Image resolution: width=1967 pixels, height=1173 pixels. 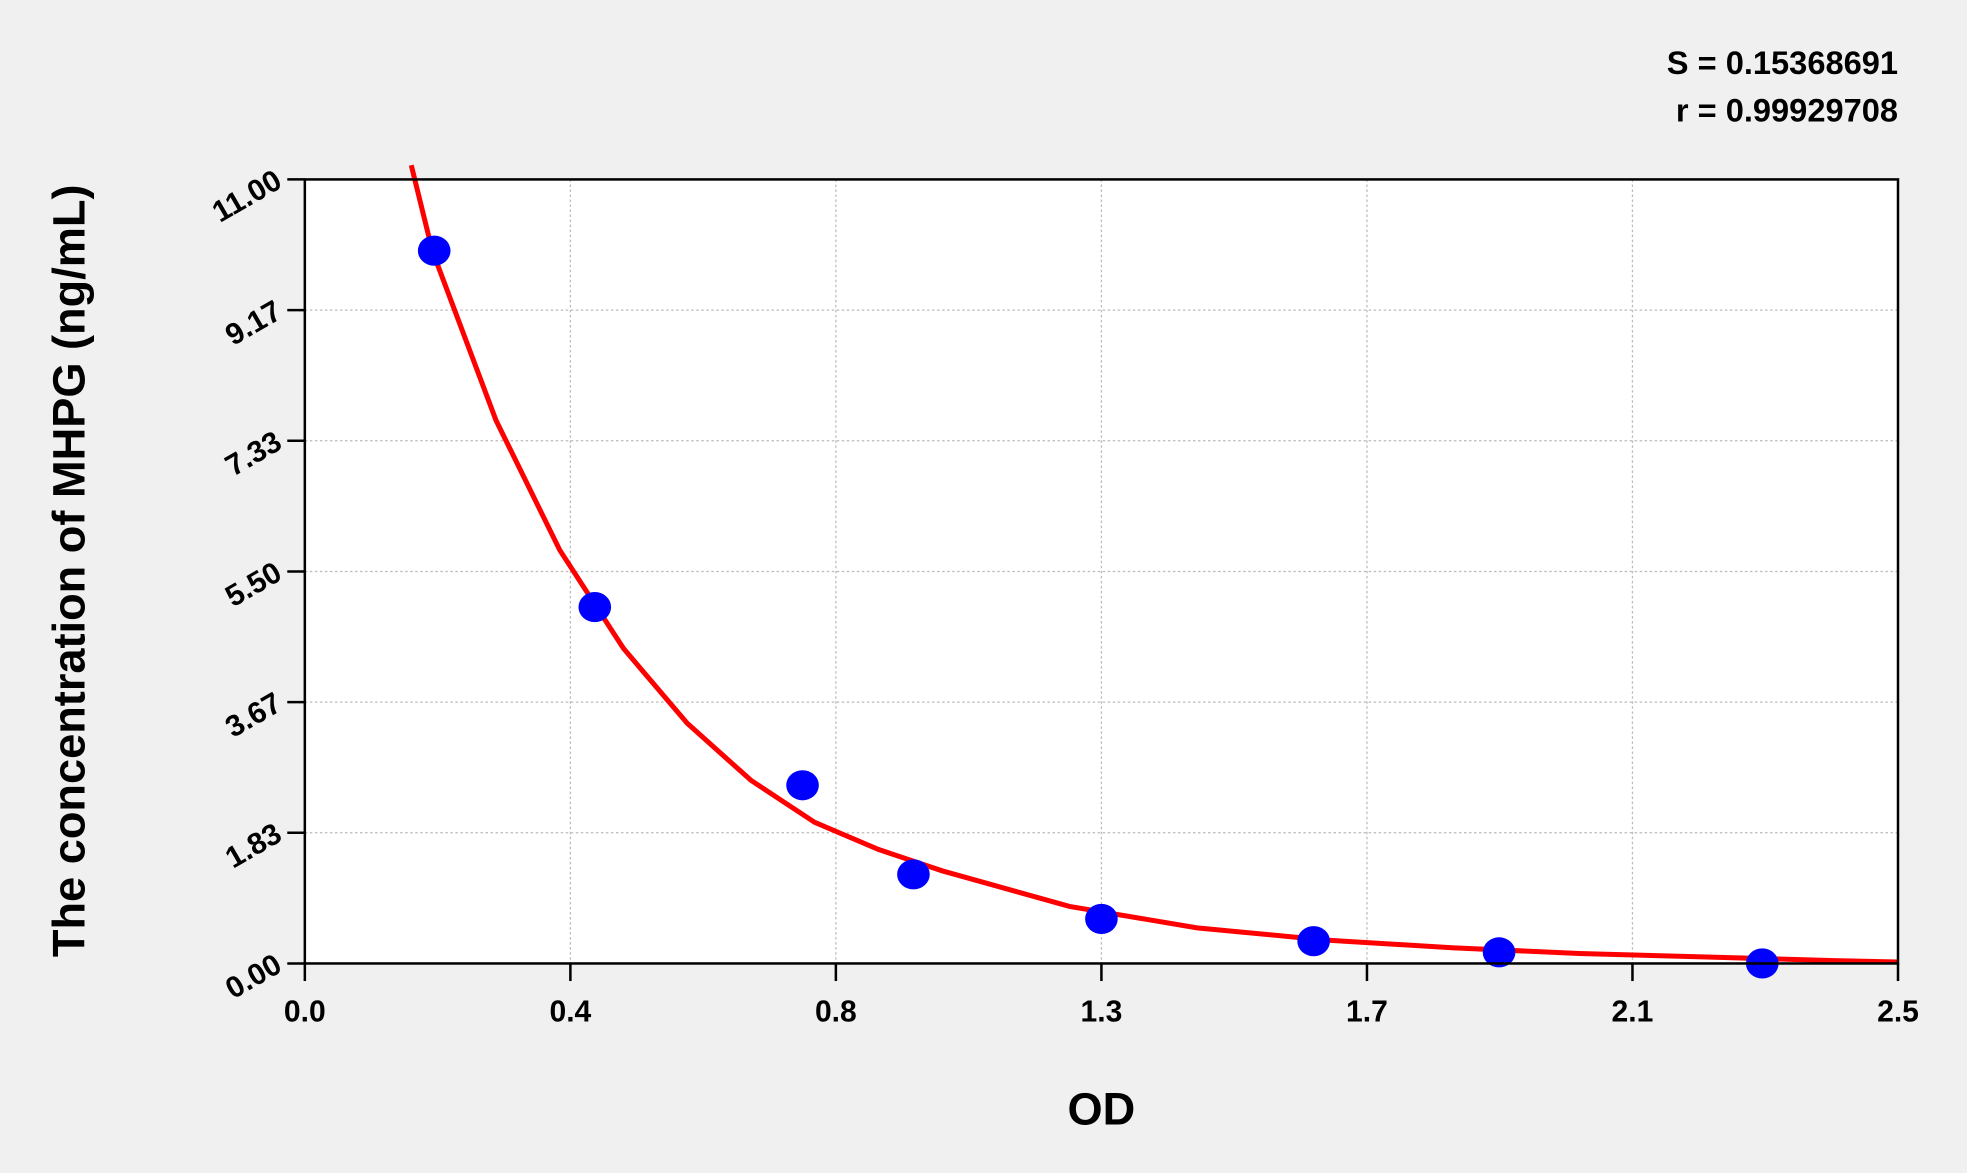 I want to click on y-tick-label: 3.67, so click(x=253, y=715).